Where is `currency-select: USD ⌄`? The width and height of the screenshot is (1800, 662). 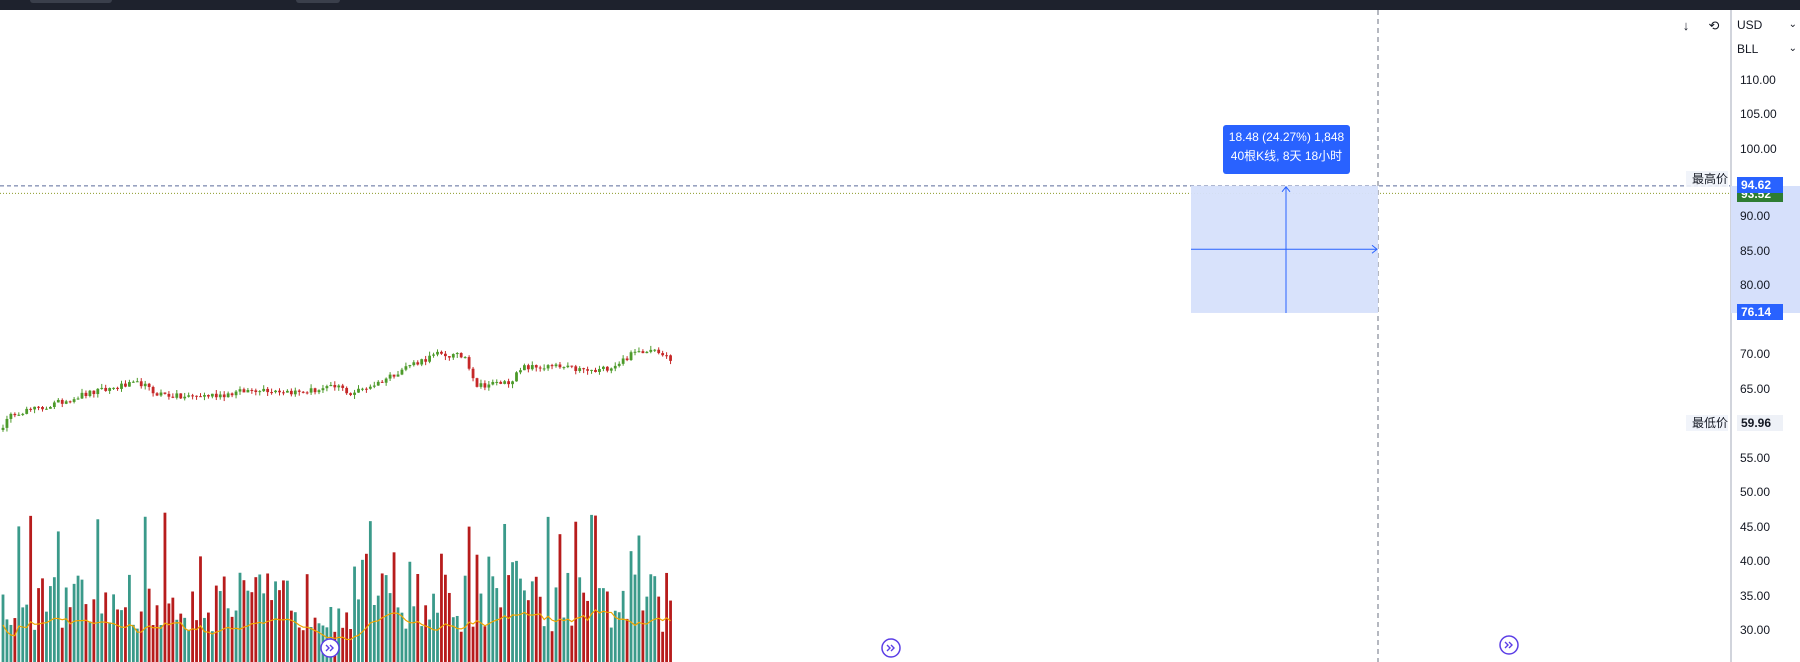 currency-select: USD ⌄ is located at coordinates (1767, 25).